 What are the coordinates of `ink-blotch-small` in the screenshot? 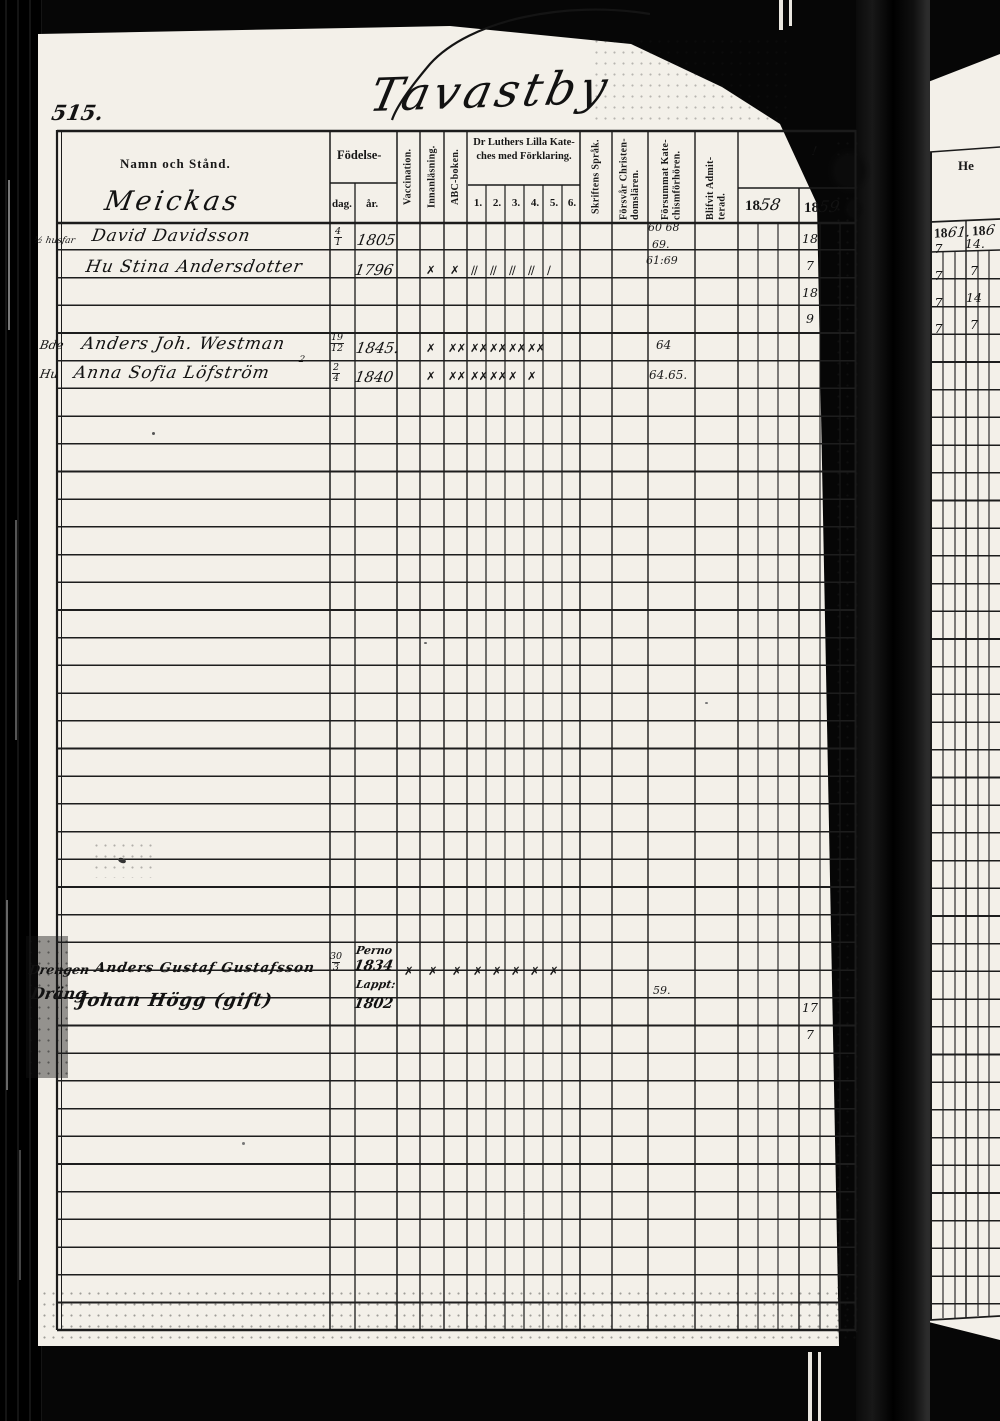 It's located at (854, 209).